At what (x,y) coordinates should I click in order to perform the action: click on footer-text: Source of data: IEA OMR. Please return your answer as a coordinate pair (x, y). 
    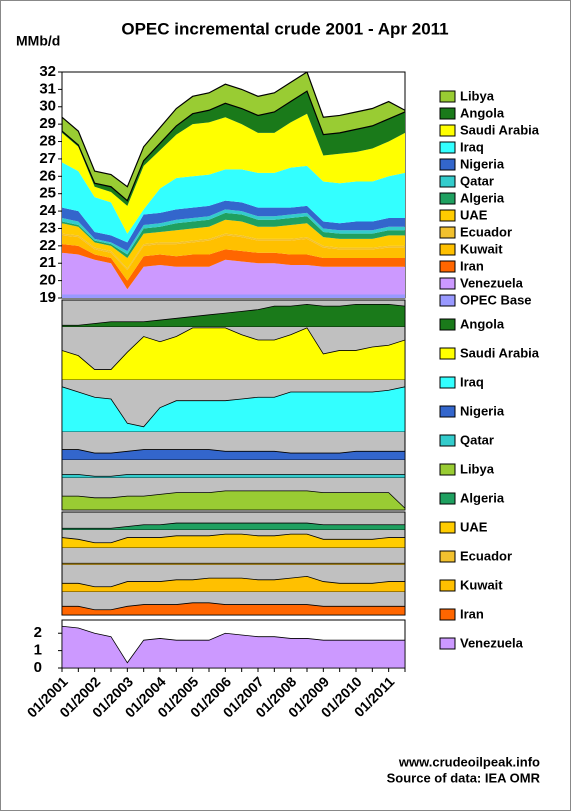
    Looking at the image, I should click on (464, 777).